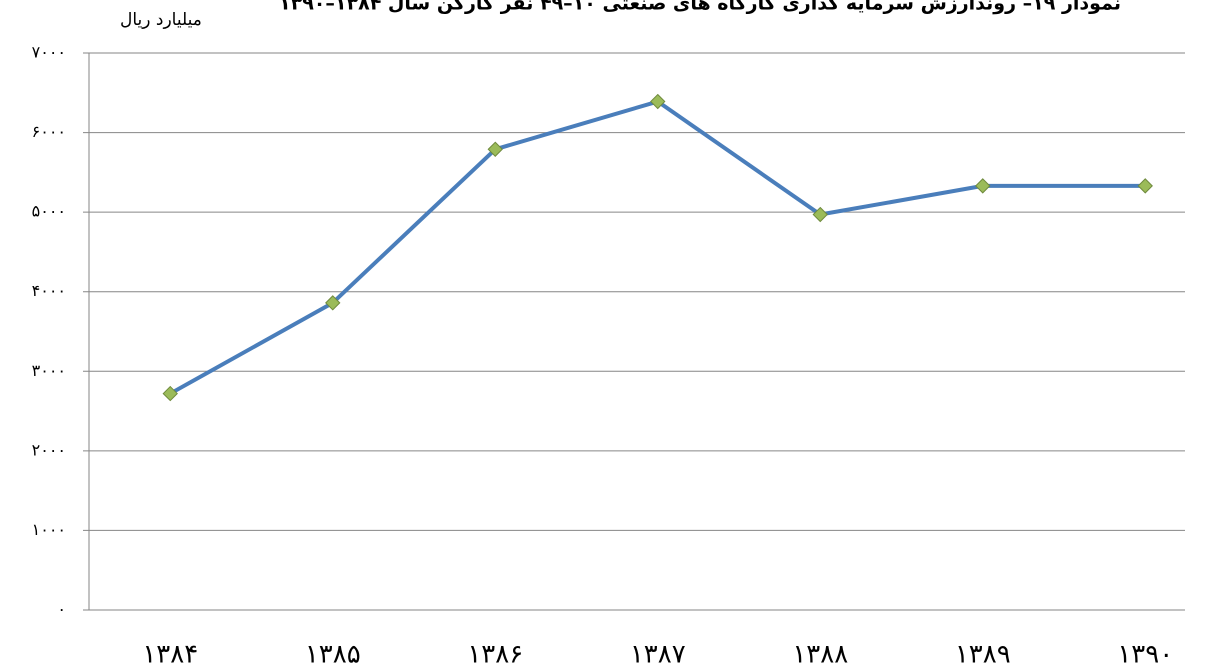 This screenshot has height=668, width=1225. What do you see at coordinates (983, 654) in the screenshot?
I see `x-tick-label: ۱۳۸۹` at bounding box center [983, 654].